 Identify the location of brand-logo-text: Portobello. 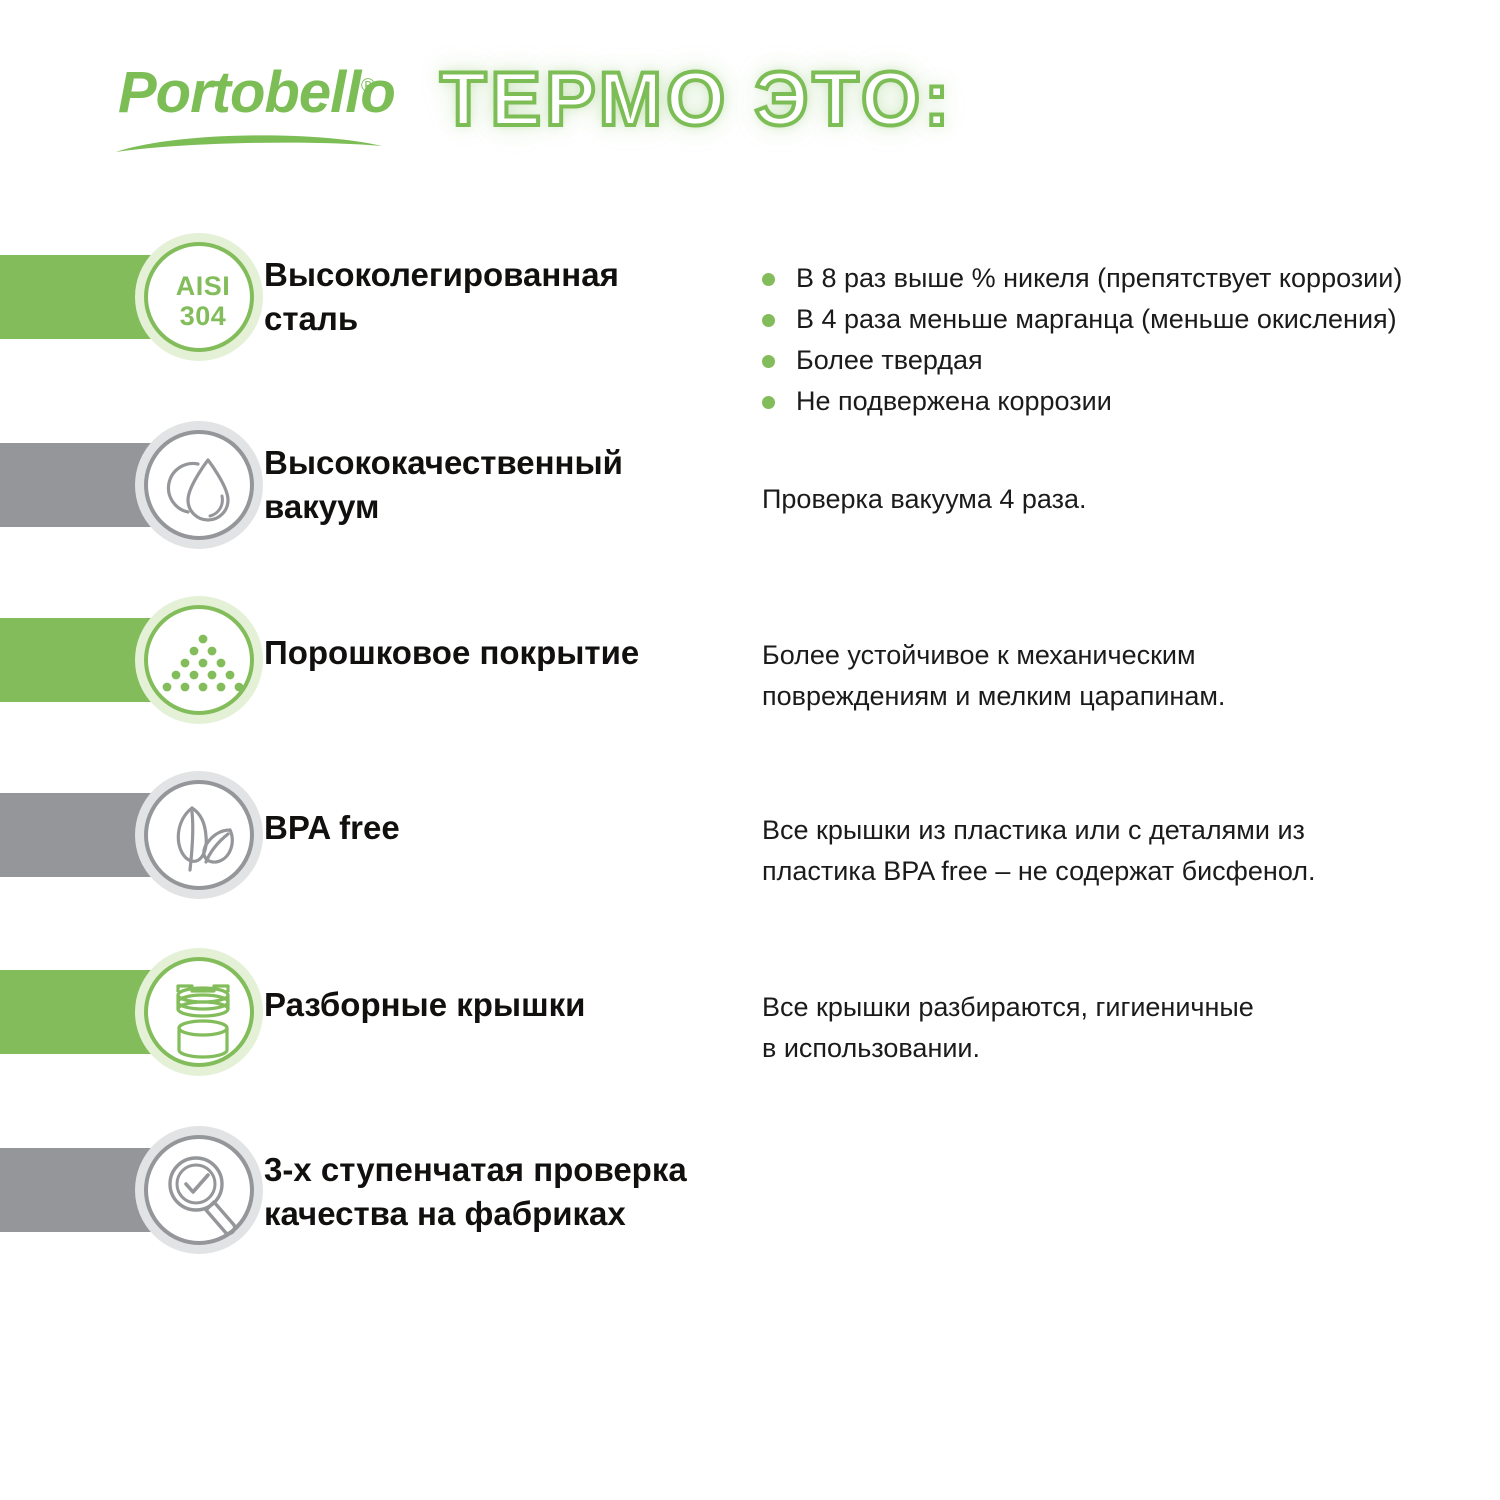
(257, 92).